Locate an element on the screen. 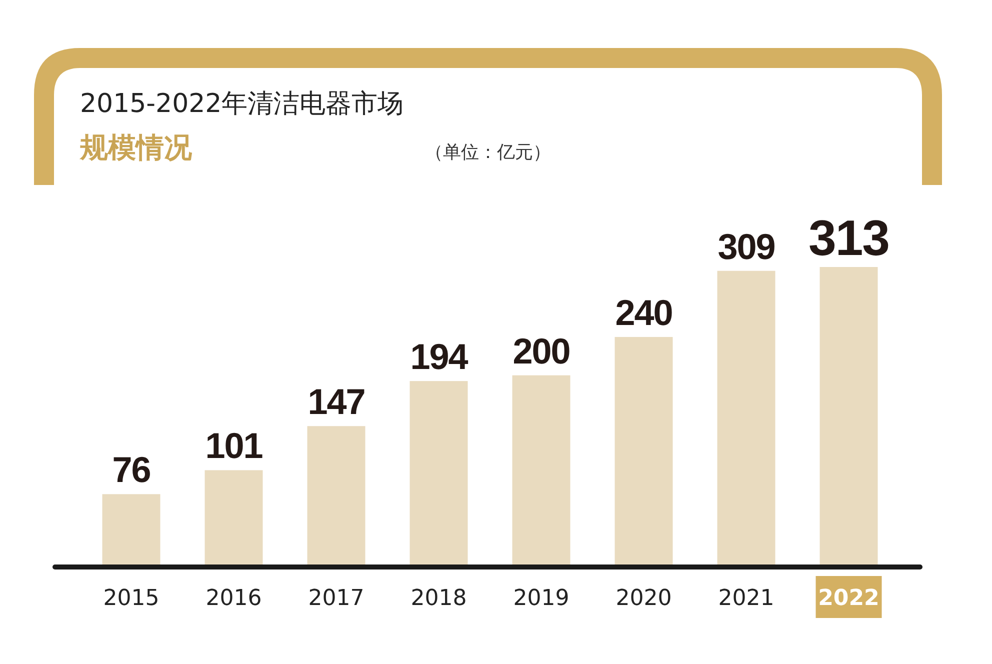 The height and width of the screenshot is (664, 992). data-label: 147 is located at coordinates (336, 401).